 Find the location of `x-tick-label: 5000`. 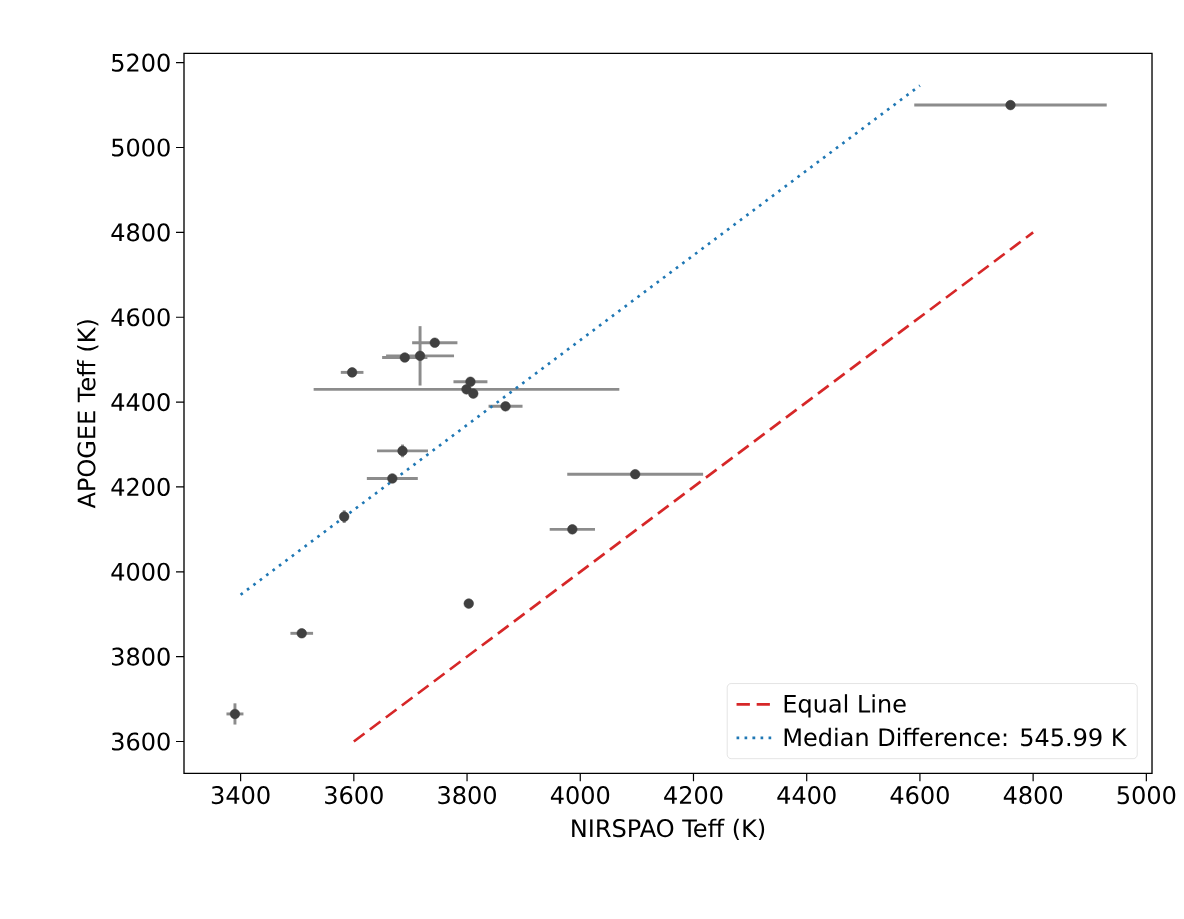

x-tick-label: 5000 is located at coordinates (1146, 795).